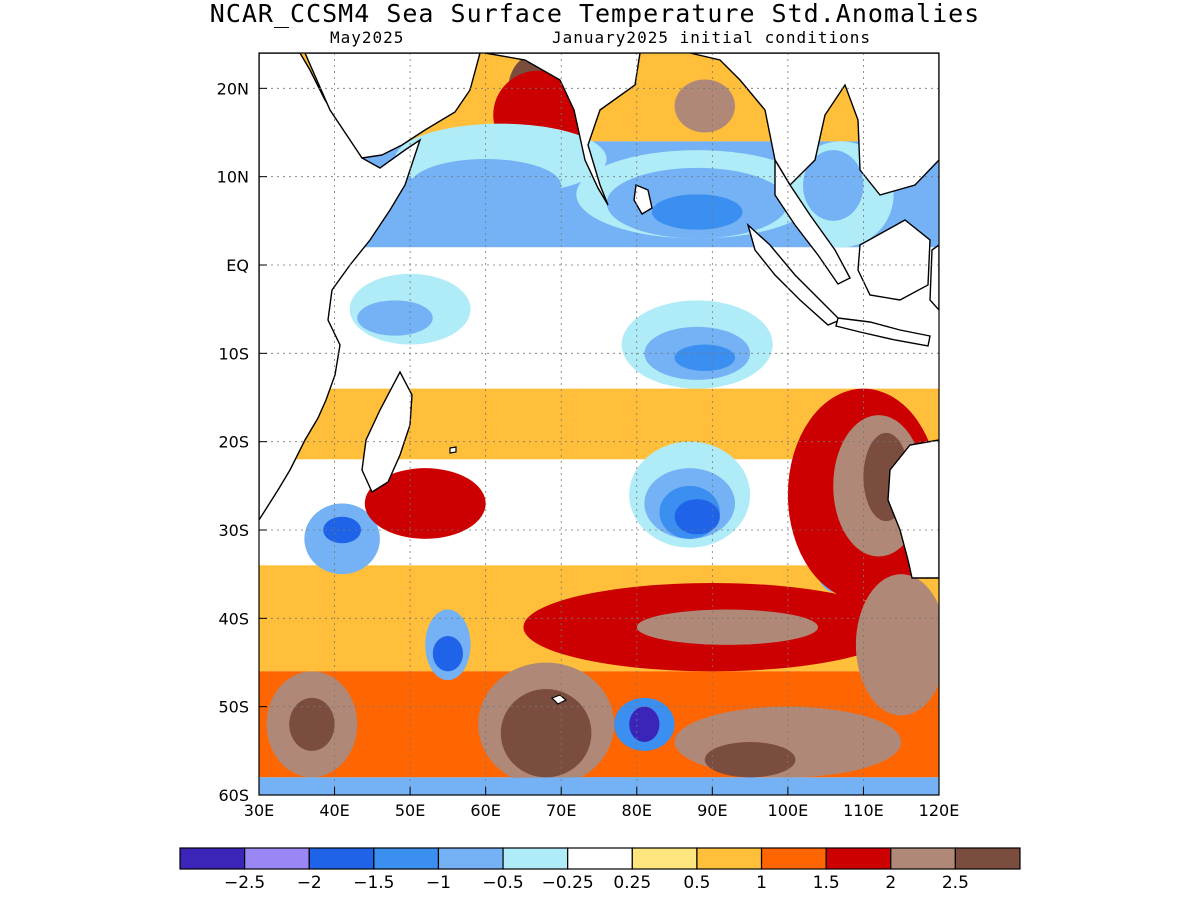 This screenshot has width=1200, height=900. I want to click on sumatra-land, so click(794, 274).